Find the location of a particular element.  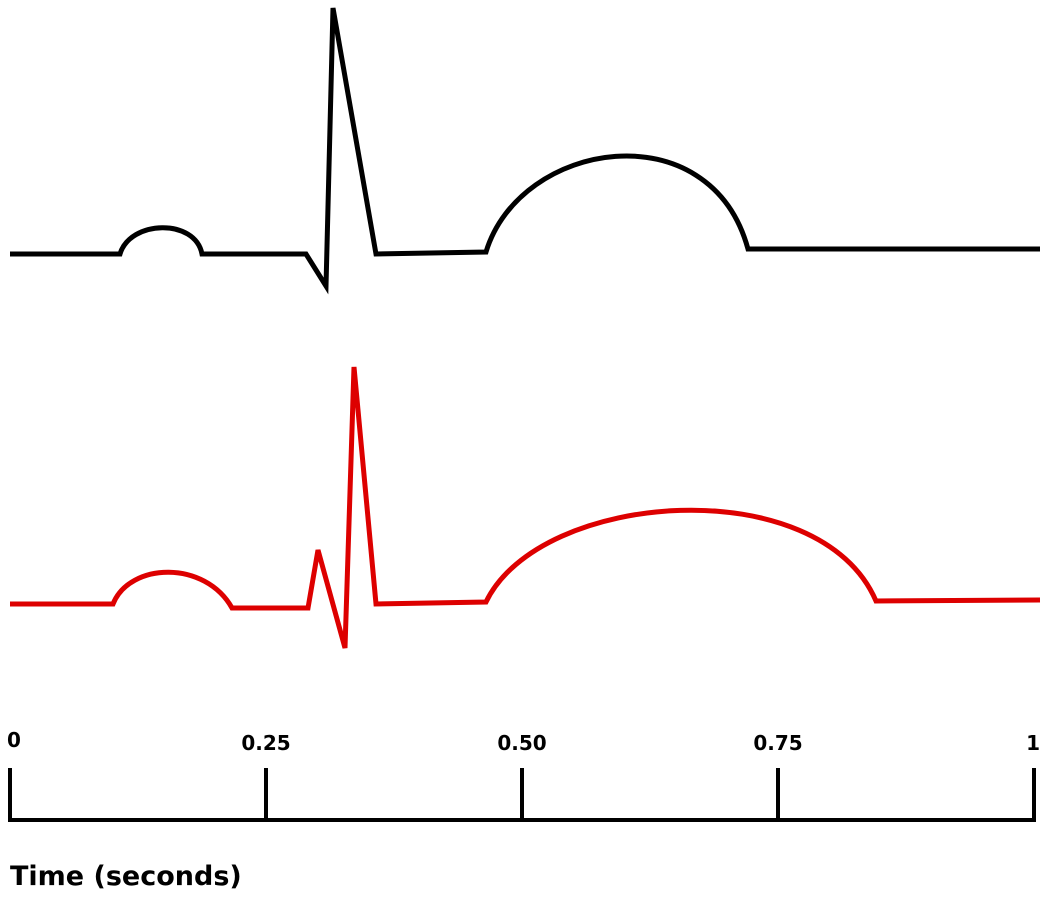

axis-tick-labels: 0 0.25 0.50 0.75 1 is located at coordinates (523, 741).